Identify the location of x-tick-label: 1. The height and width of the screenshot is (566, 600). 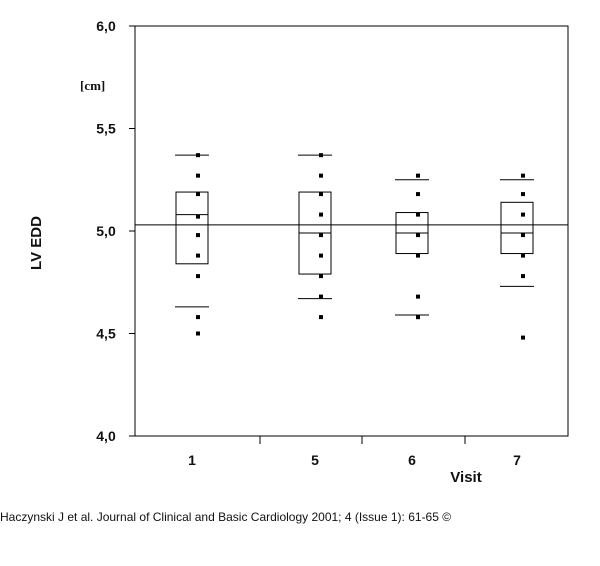
(192, 460).